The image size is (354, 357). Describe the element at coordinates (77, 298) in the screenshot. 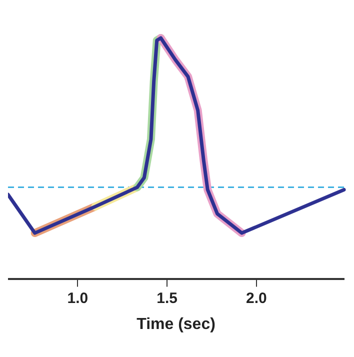

I see `x-tick-label: 1.0` at that location.